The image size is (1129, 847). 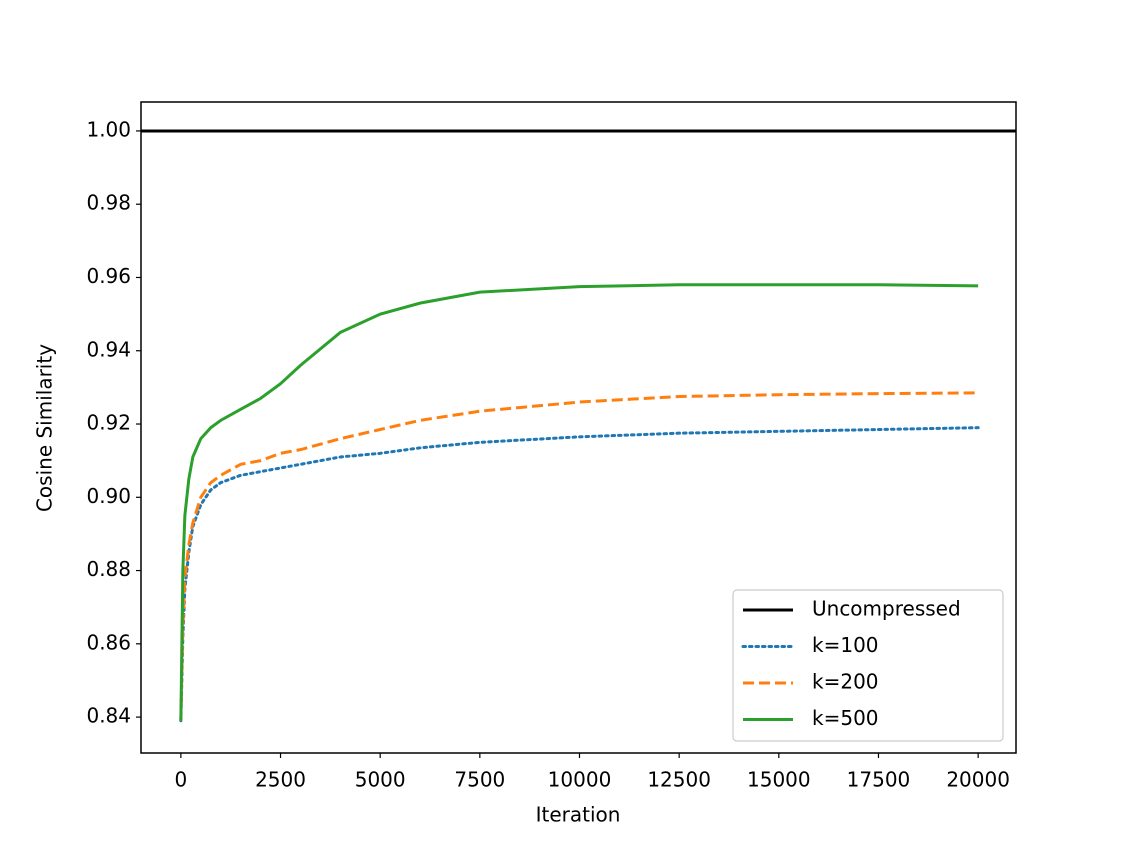 What do you see at coordinates (108, 203) in the screenshot?
I see `y-tick-label: 0.98` at bounding box center [108, 203].